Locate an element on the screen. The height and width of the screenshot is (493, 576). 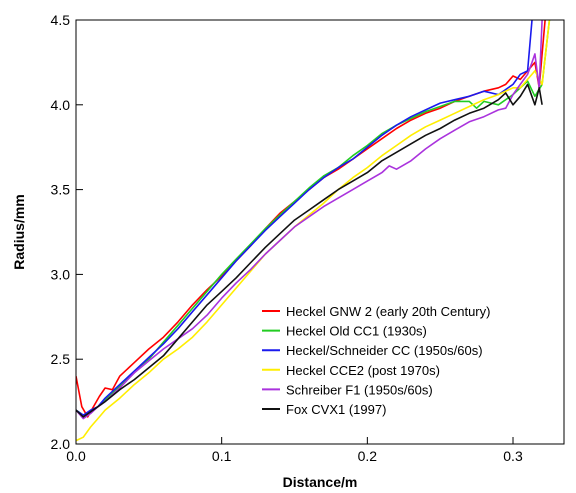
y-tick-label: 3.0 is located at coordinates (61, 274).